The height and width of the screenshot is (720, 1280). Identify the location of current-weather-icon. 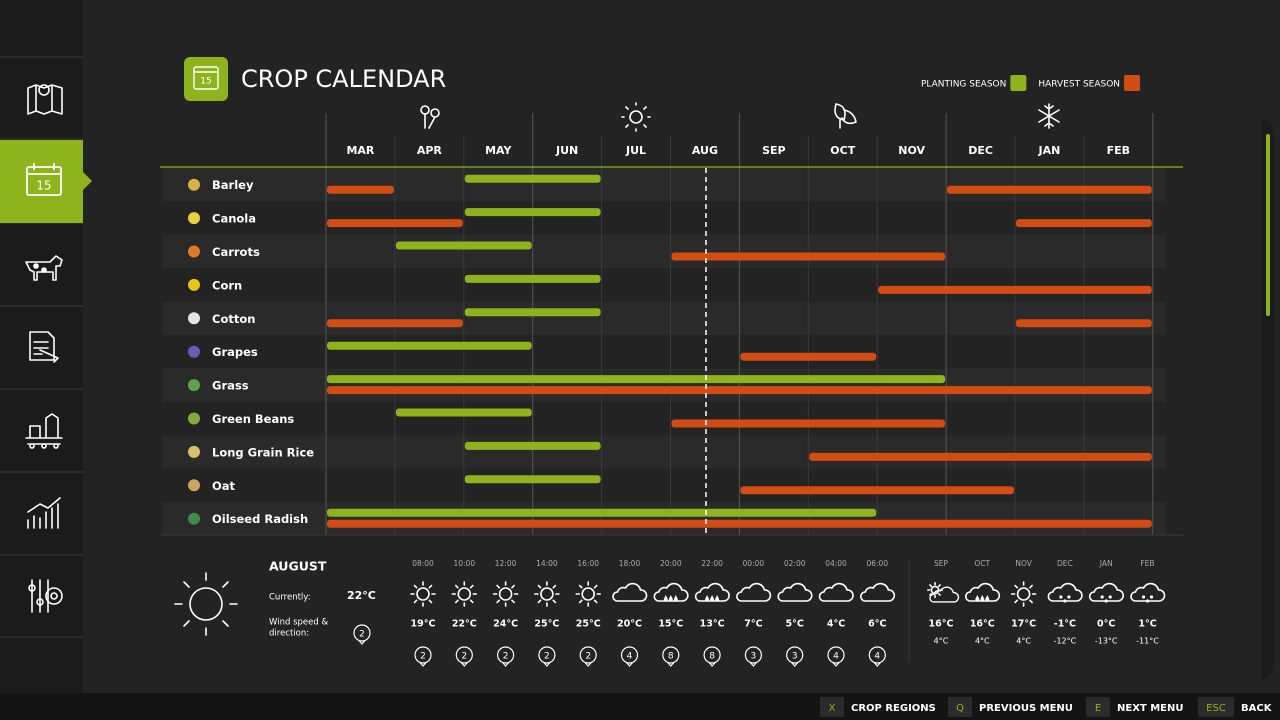
(206, 604).